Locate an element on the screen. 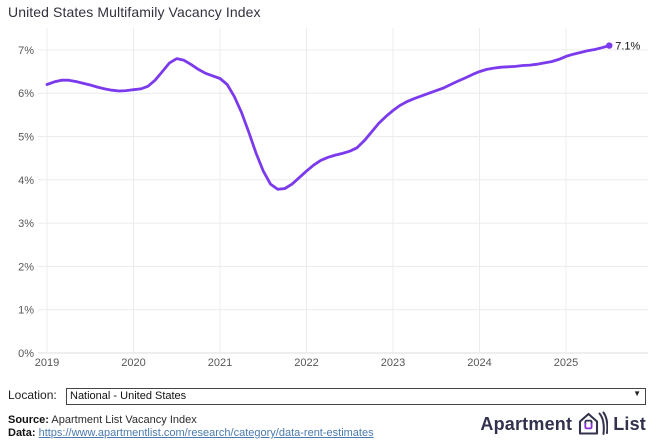  data-label: Data: is located at coordinates (22, 433).